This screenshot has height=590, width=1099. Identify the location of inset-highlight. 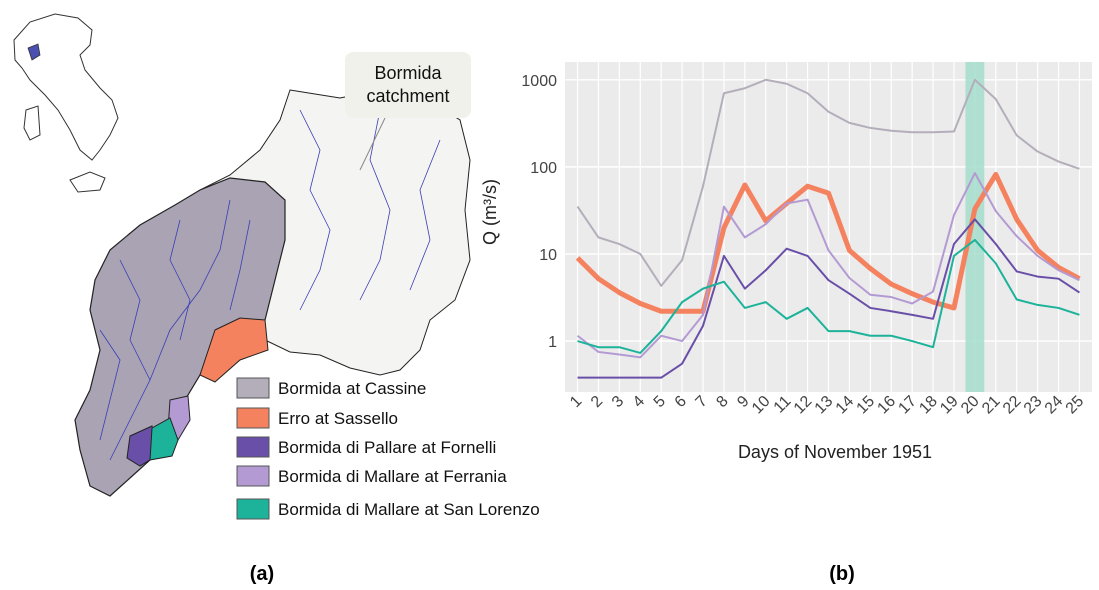
(34, 52).